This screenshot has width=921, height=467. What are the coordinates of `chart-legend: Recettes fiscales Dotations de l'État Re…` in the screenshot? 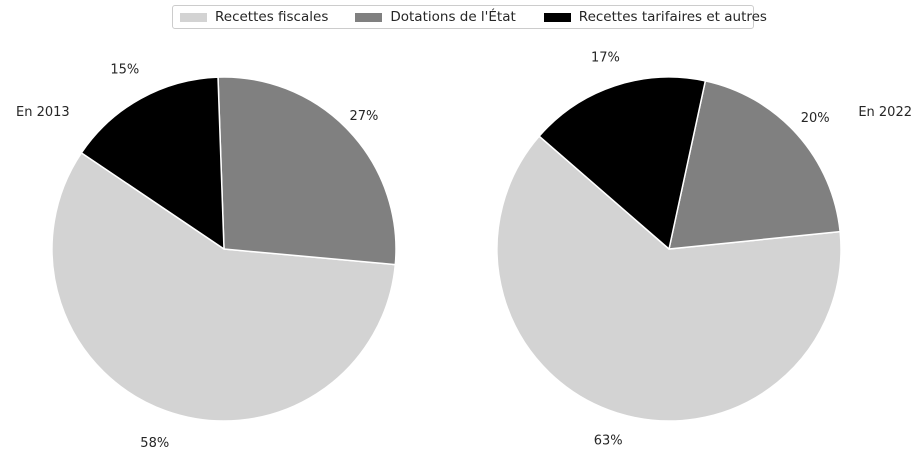 It's located at (469, 17).